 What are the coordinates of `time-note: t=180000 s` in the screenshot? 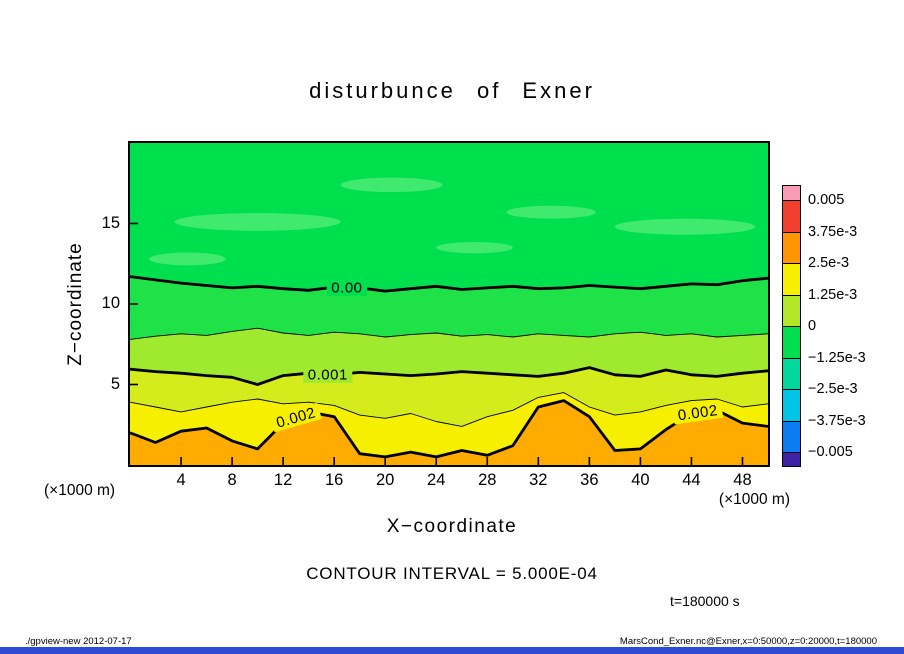 It's located at (705, 601).